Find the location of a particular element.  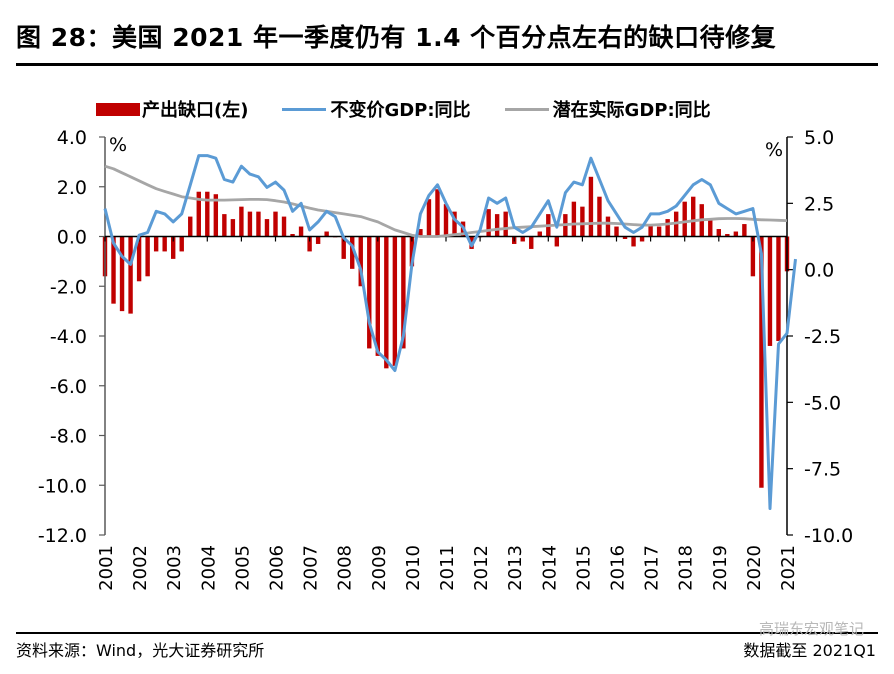

x-axis-tick-label: 2007 is located at coordinates (311, 568).